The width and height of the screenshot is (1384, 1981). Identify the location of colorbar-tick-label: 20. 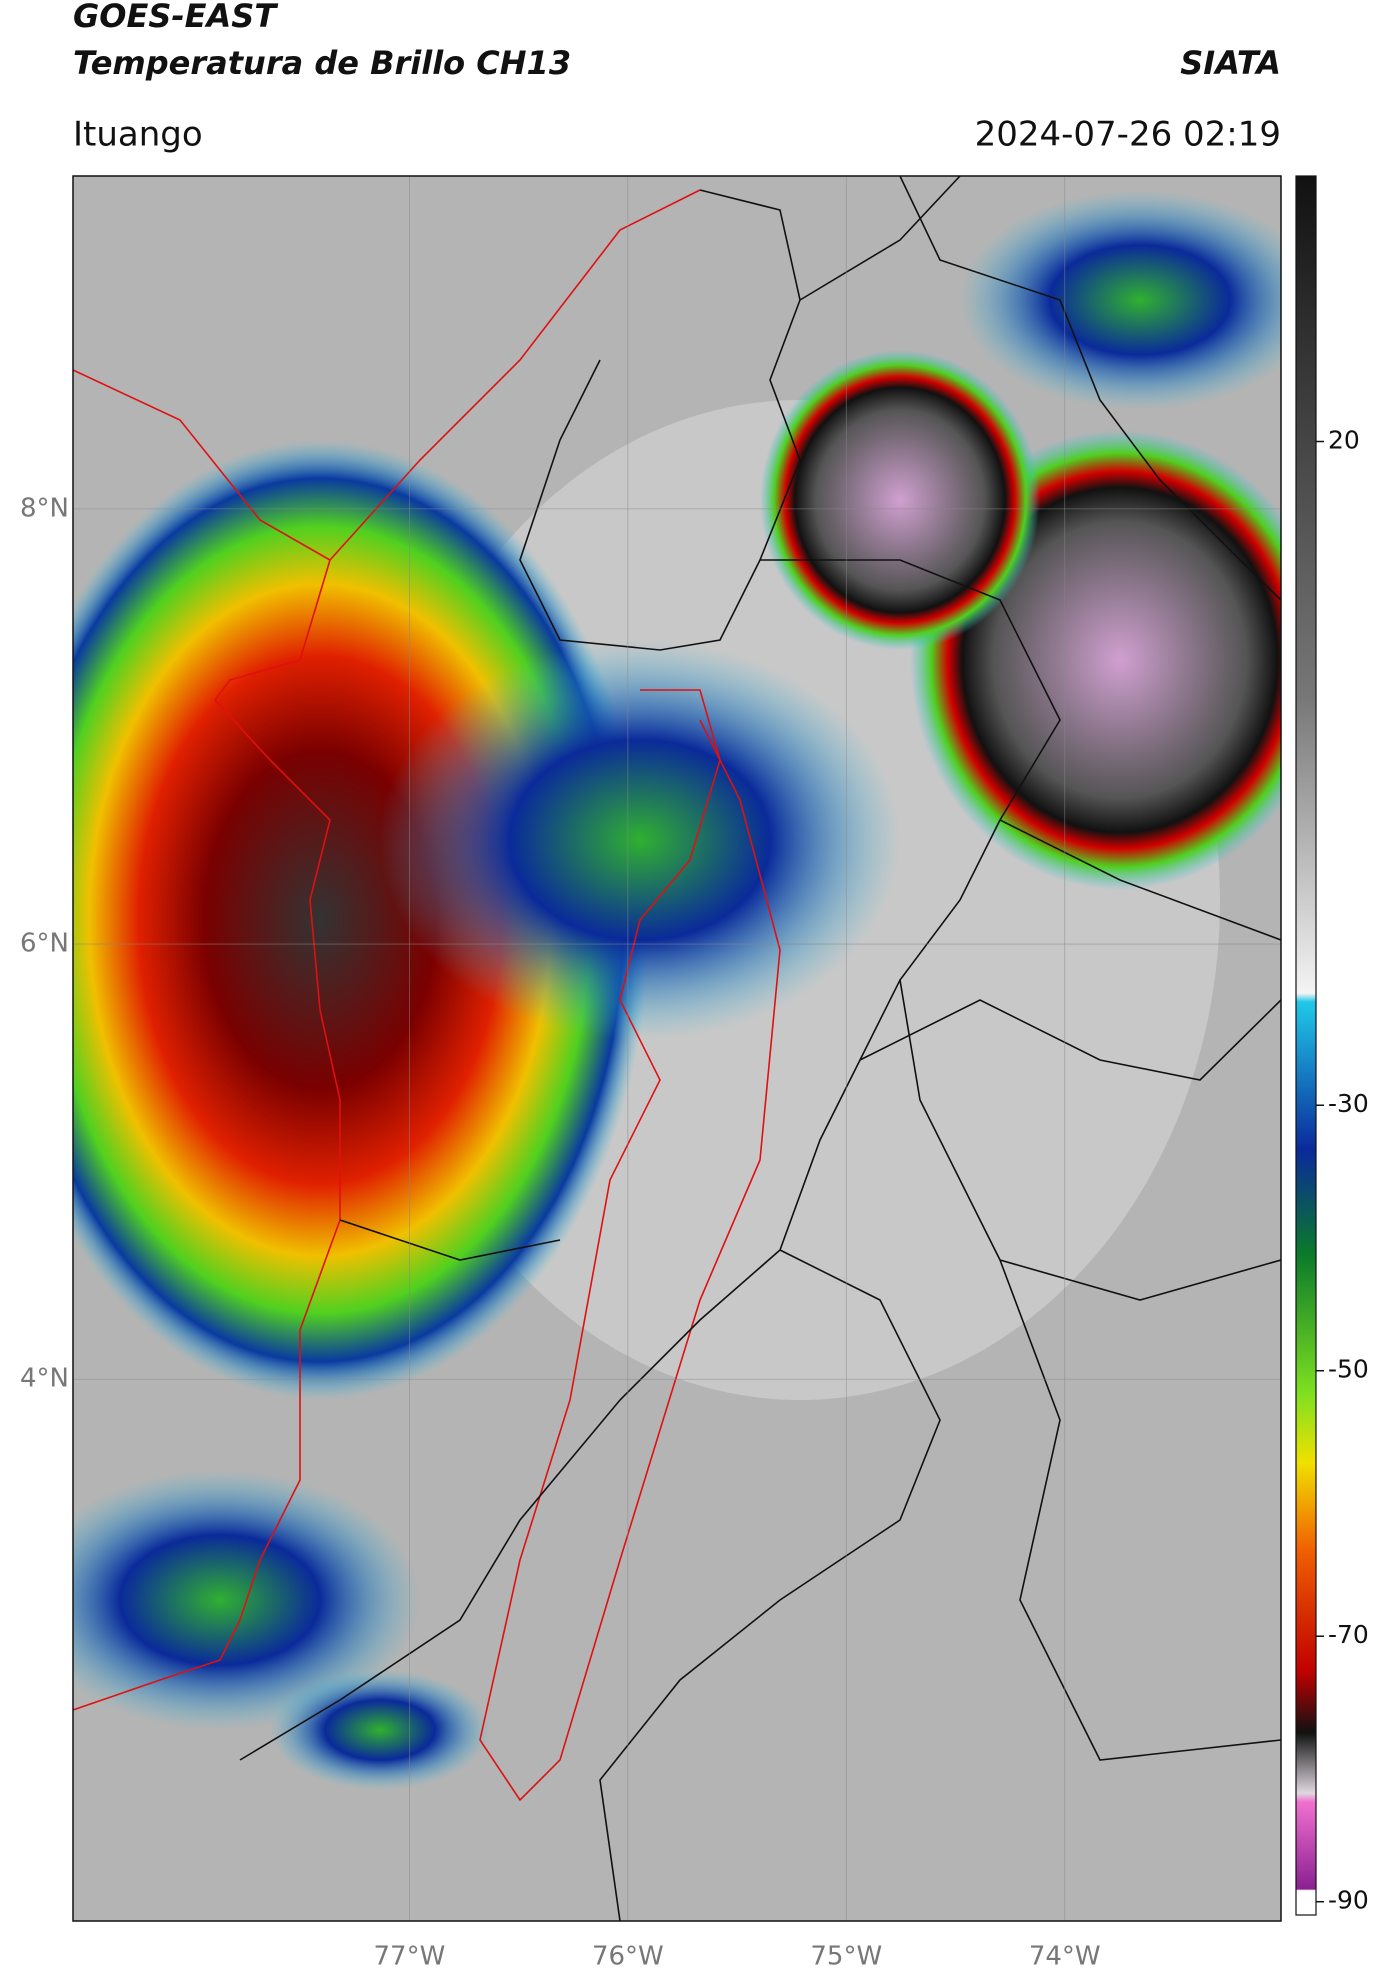
(1344, 439).